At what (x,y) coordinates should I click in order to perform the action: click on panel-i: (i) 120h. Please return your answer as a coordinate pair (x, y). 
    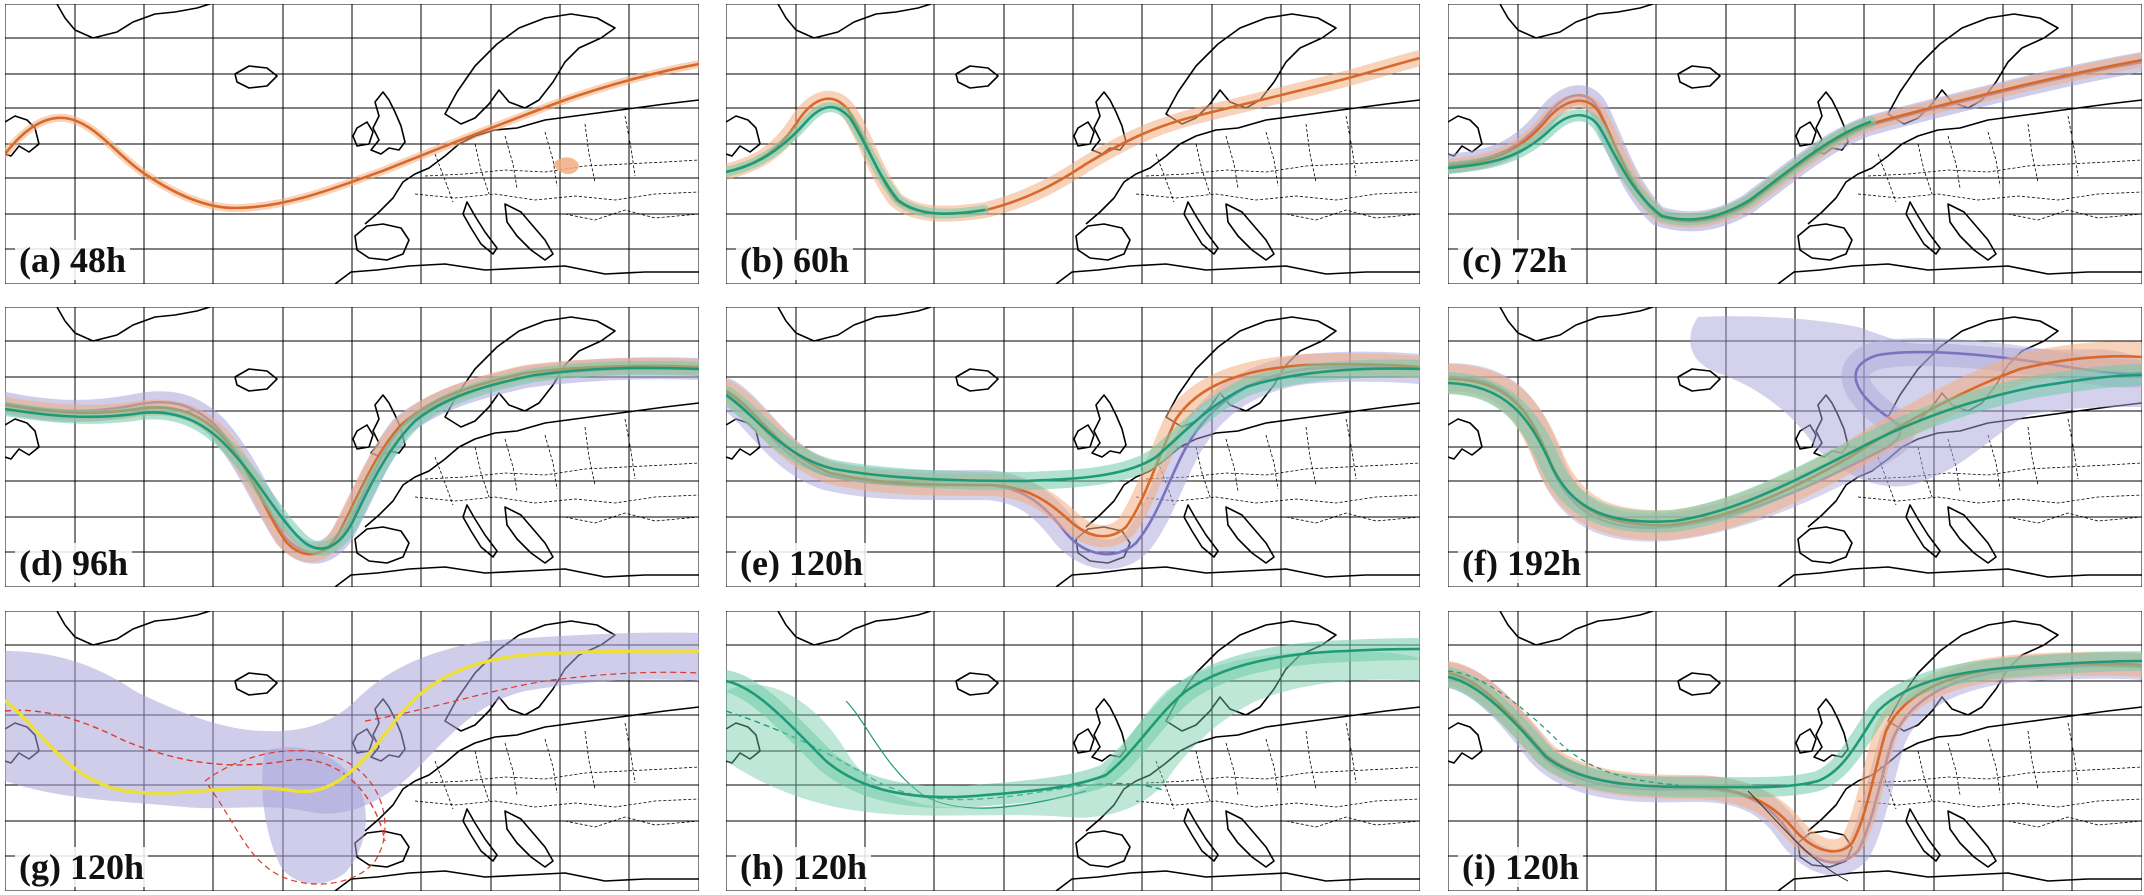
    Looking at the image, I should click on (1795, 751).